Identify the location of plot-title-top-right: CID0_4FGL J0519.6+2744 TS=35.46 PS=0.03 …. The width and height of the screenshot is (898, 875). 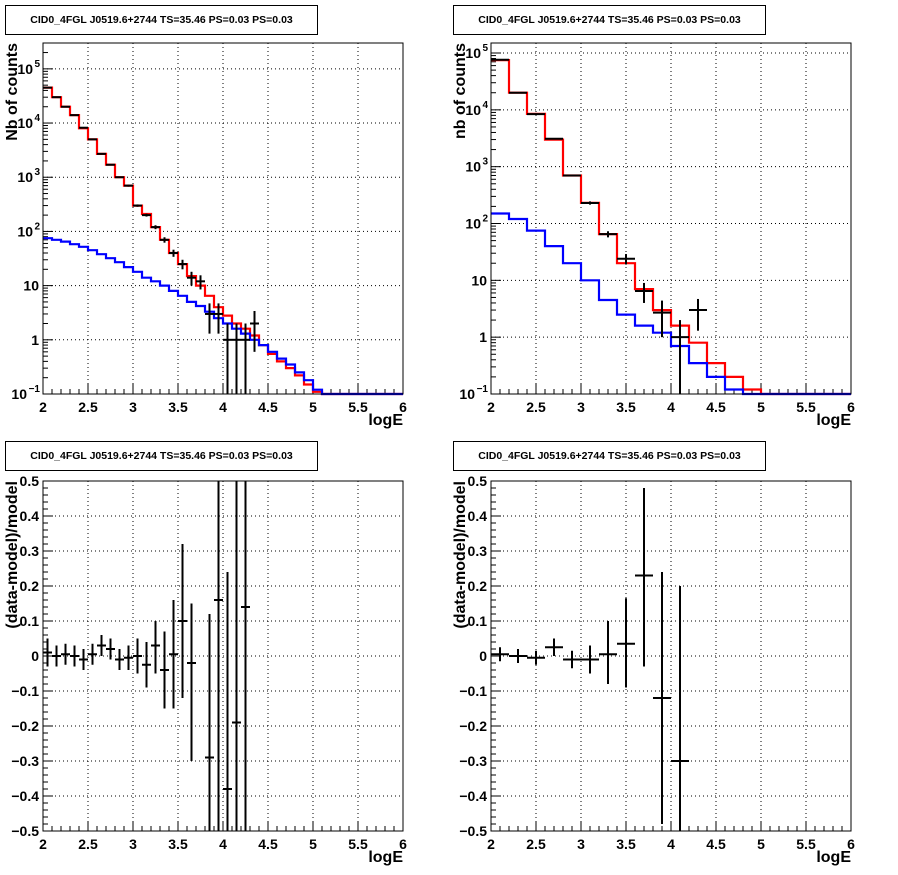
(609, 20).